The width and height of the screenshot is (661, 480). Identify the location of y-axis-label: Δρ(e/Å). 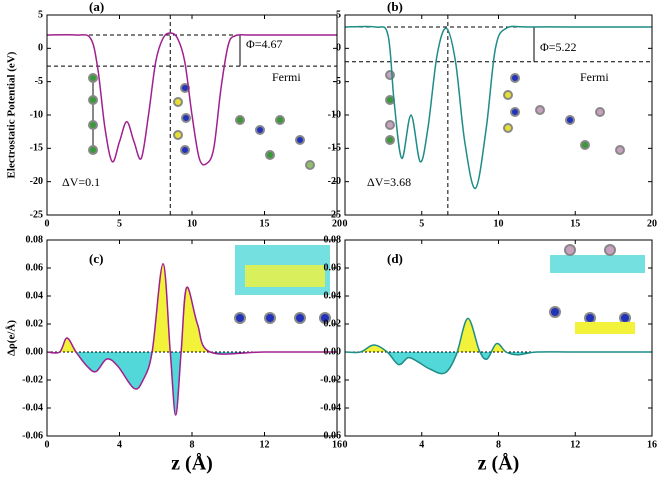
(12, 338).